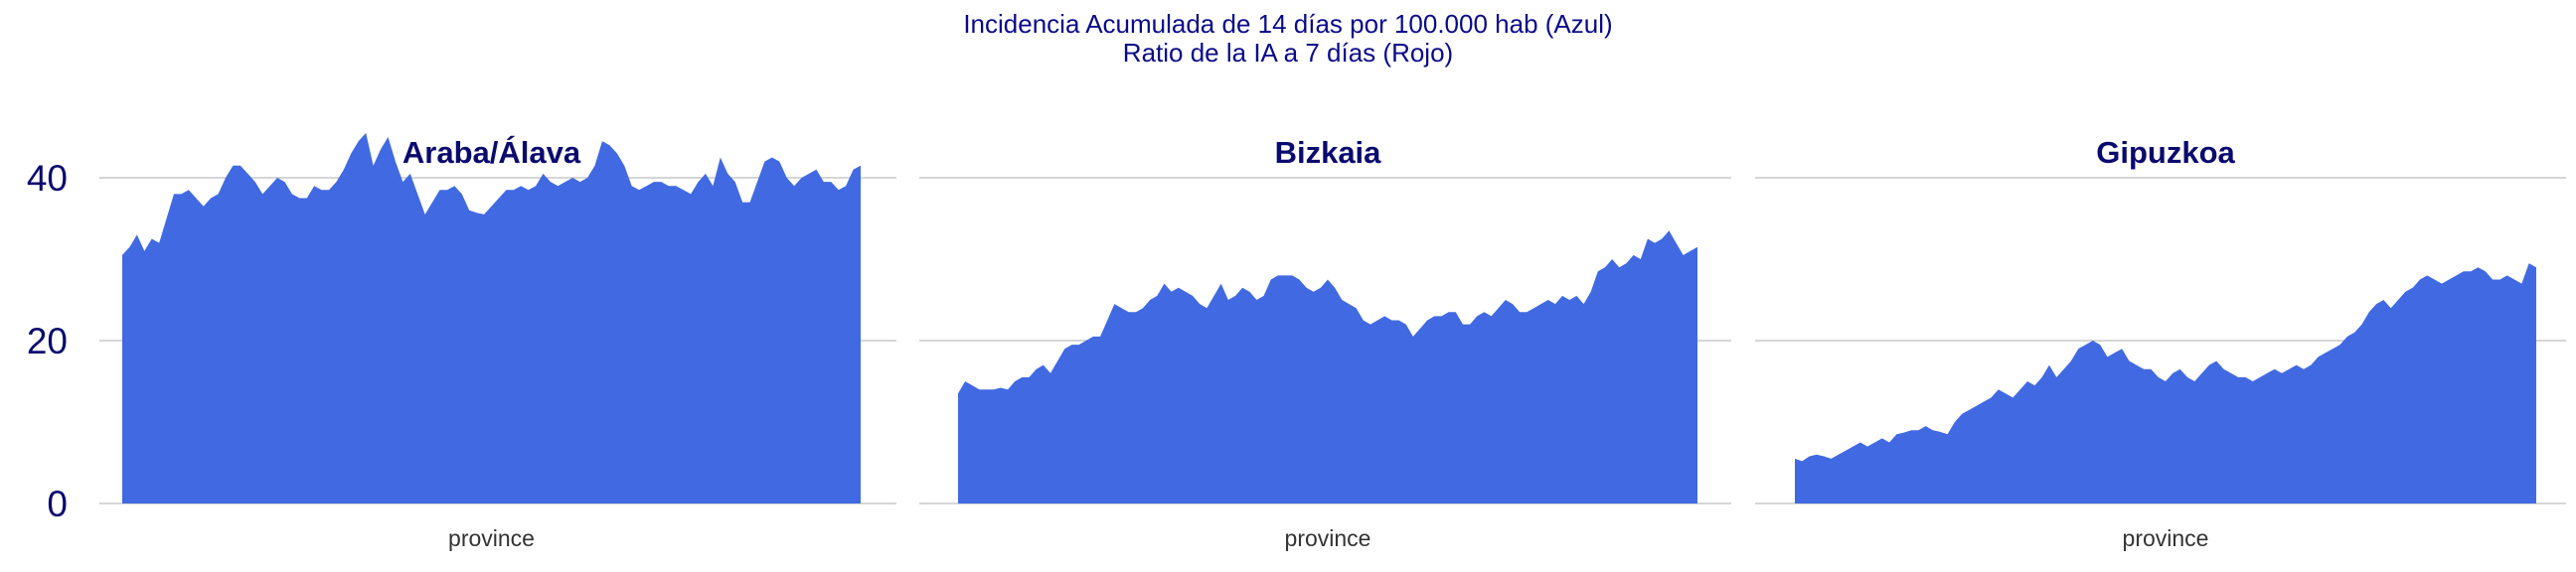 The height and width of the screenshot is (572, 2576). Describe the element at coordinates (2166, 538) in the screenshot. I see `x-axis-label-3: province` at that location.